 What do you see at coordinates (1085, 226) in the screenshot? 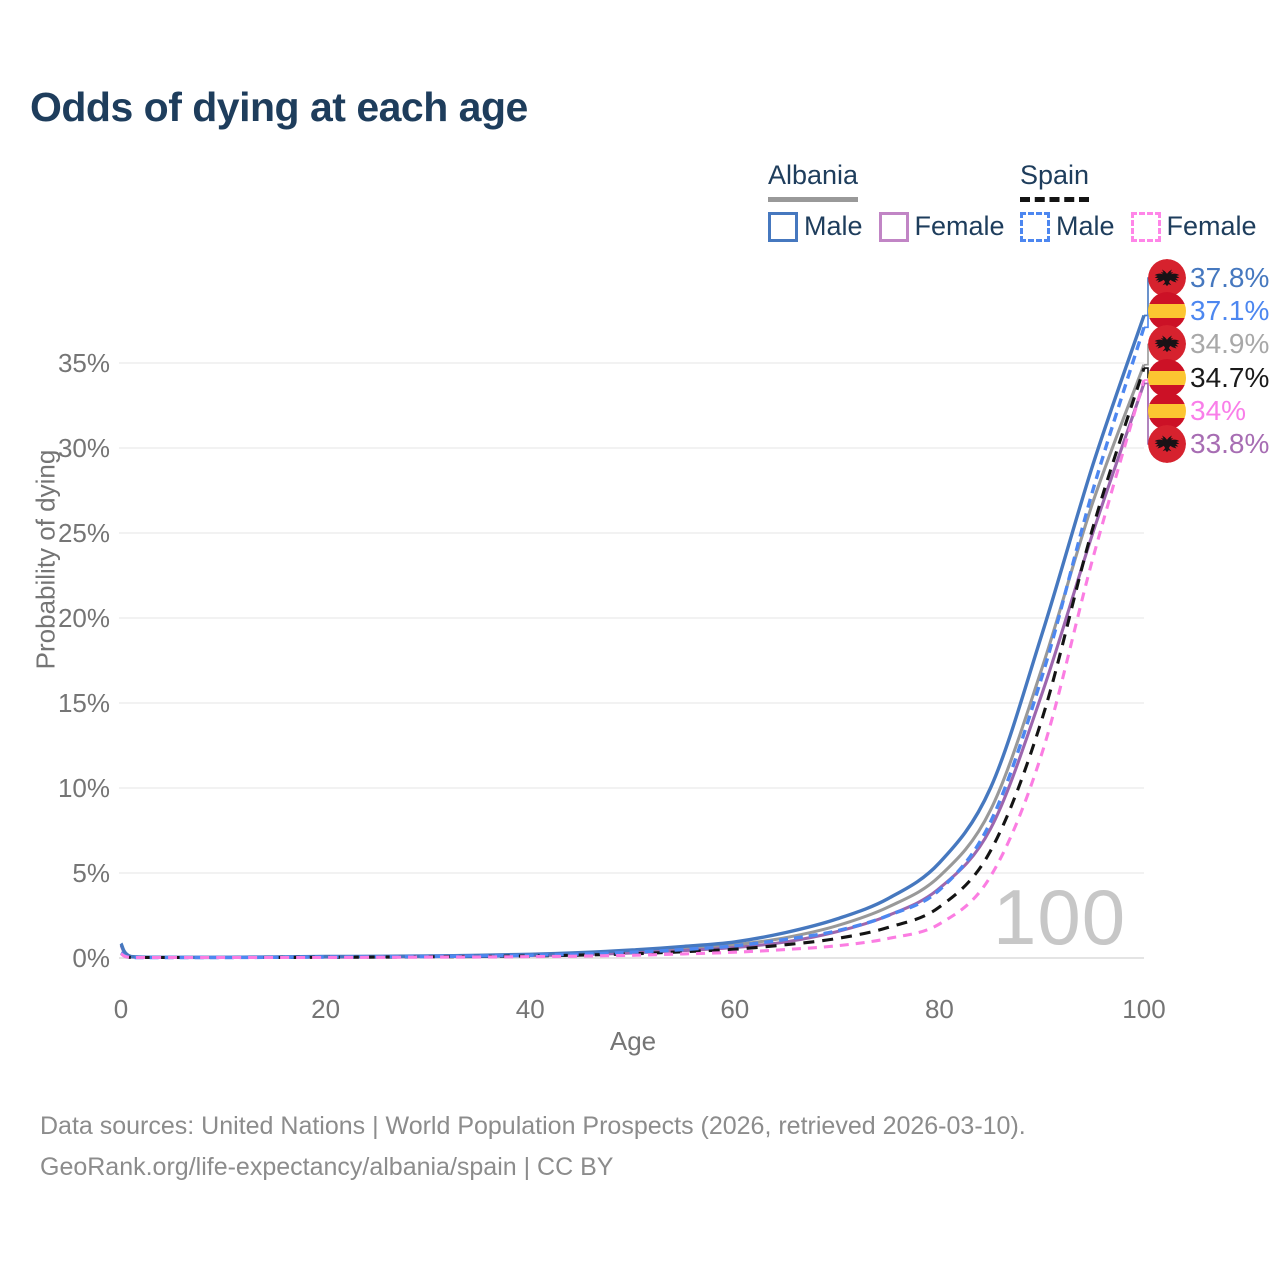
I see `legend-label-spain-male: Male` at bounding box center [1085, 226].